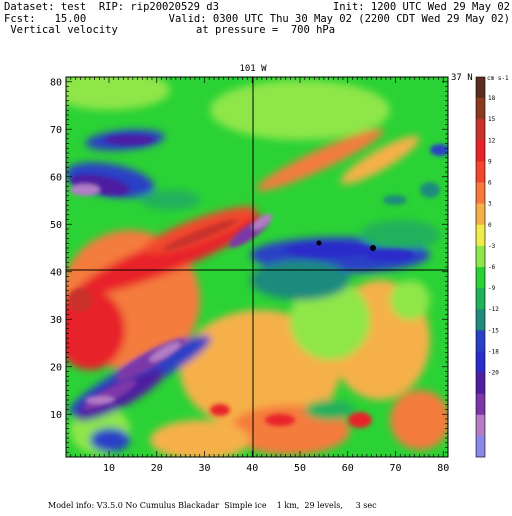 The image size is (512, 516). Describe the element at coordinates (348, 468) in the screenshot. I see `x-tick-label: 60` at that location.